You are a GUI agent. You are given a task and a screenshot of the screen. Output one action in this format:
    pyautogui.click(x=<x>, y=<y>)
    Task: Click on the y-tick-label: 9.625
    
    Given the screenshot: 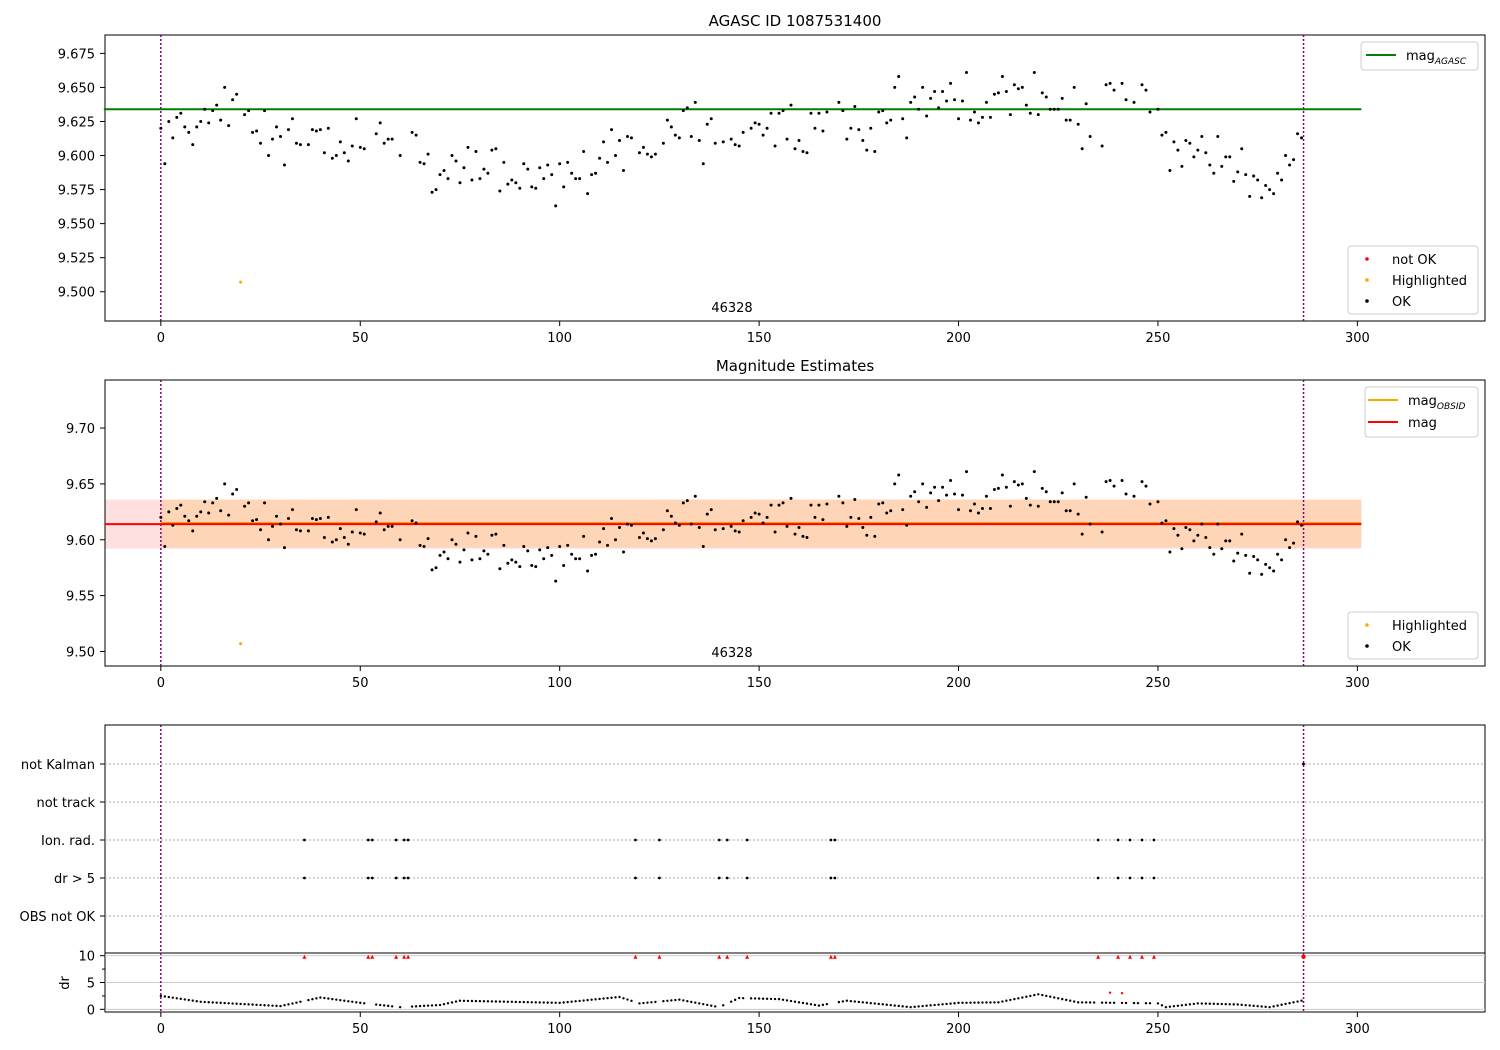 What is the action you would take?
    pyautogui.click(x=76, y=122)
    